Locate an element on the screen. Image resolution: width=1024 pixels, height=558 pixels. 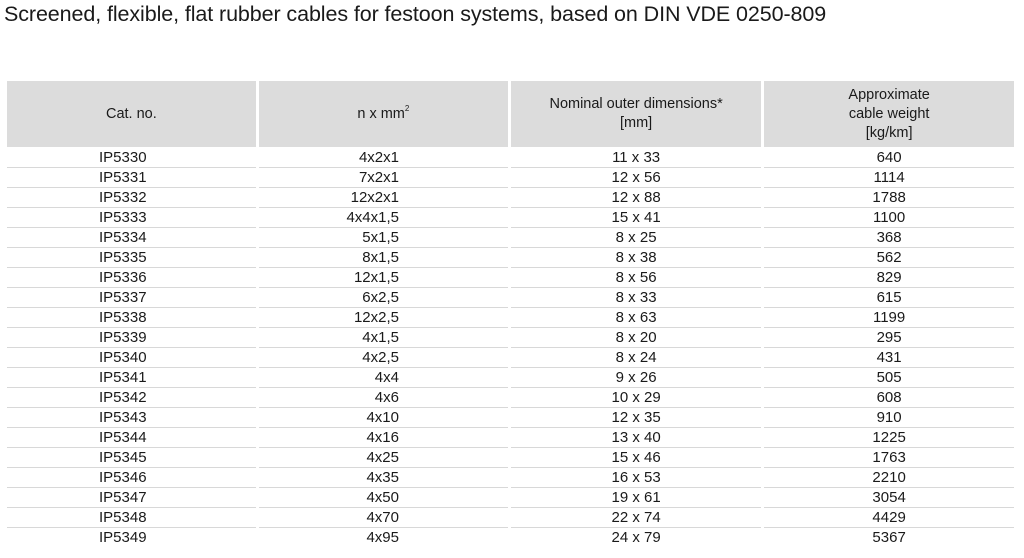
dimensions-cell: 12 x 35 is located at coordinates (637, 417).